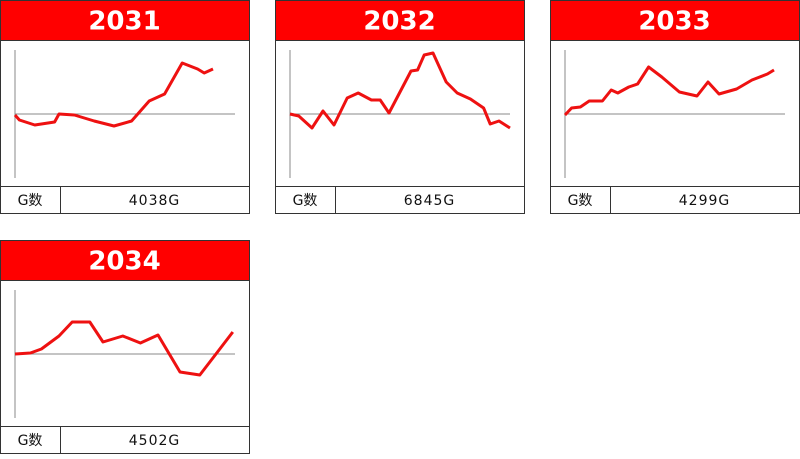 The height and width of the screenshot is (459, 800). I want to click on chart-panel: 2033 G数 4299G, so click(675, 107).